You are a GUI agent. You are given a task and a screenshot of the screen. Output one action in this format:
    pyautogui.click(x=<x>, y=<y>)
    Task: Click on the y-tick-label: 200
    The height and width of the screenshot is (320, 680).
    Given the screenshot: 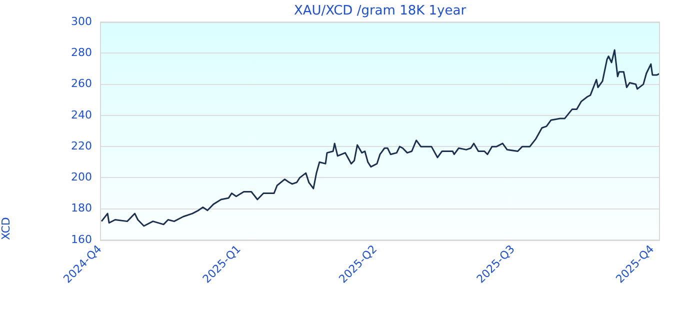 What is the action you would take?
    pyautogui.click(x=81, y=177)
    